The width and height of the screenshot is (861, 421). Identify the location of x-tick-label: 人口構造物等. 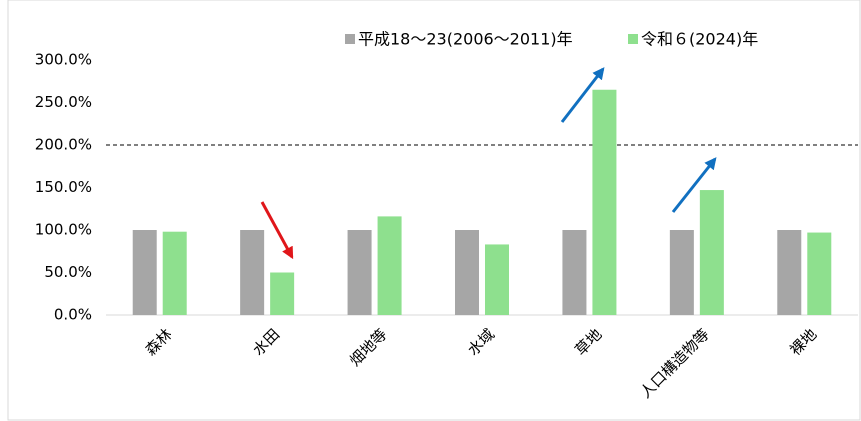
(674, 363).